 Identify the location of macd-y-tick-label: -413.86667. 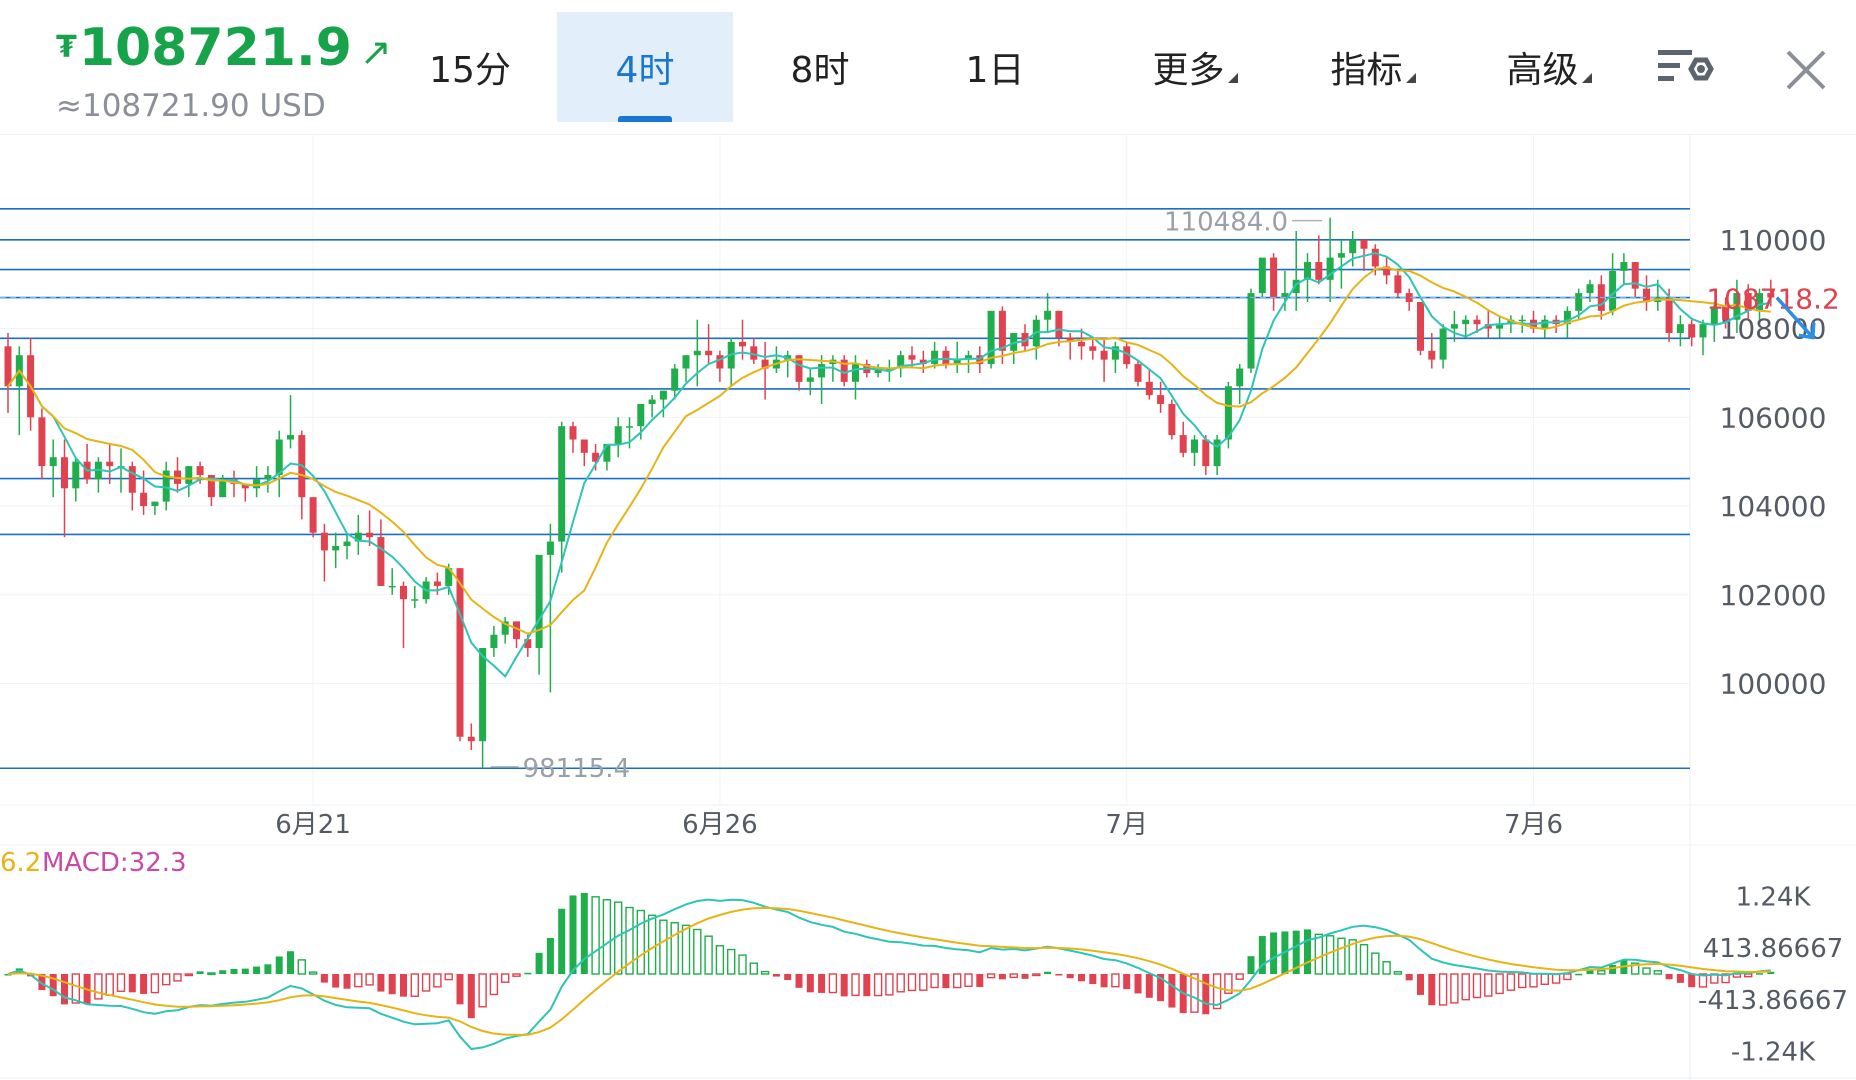
(1773, 1001).